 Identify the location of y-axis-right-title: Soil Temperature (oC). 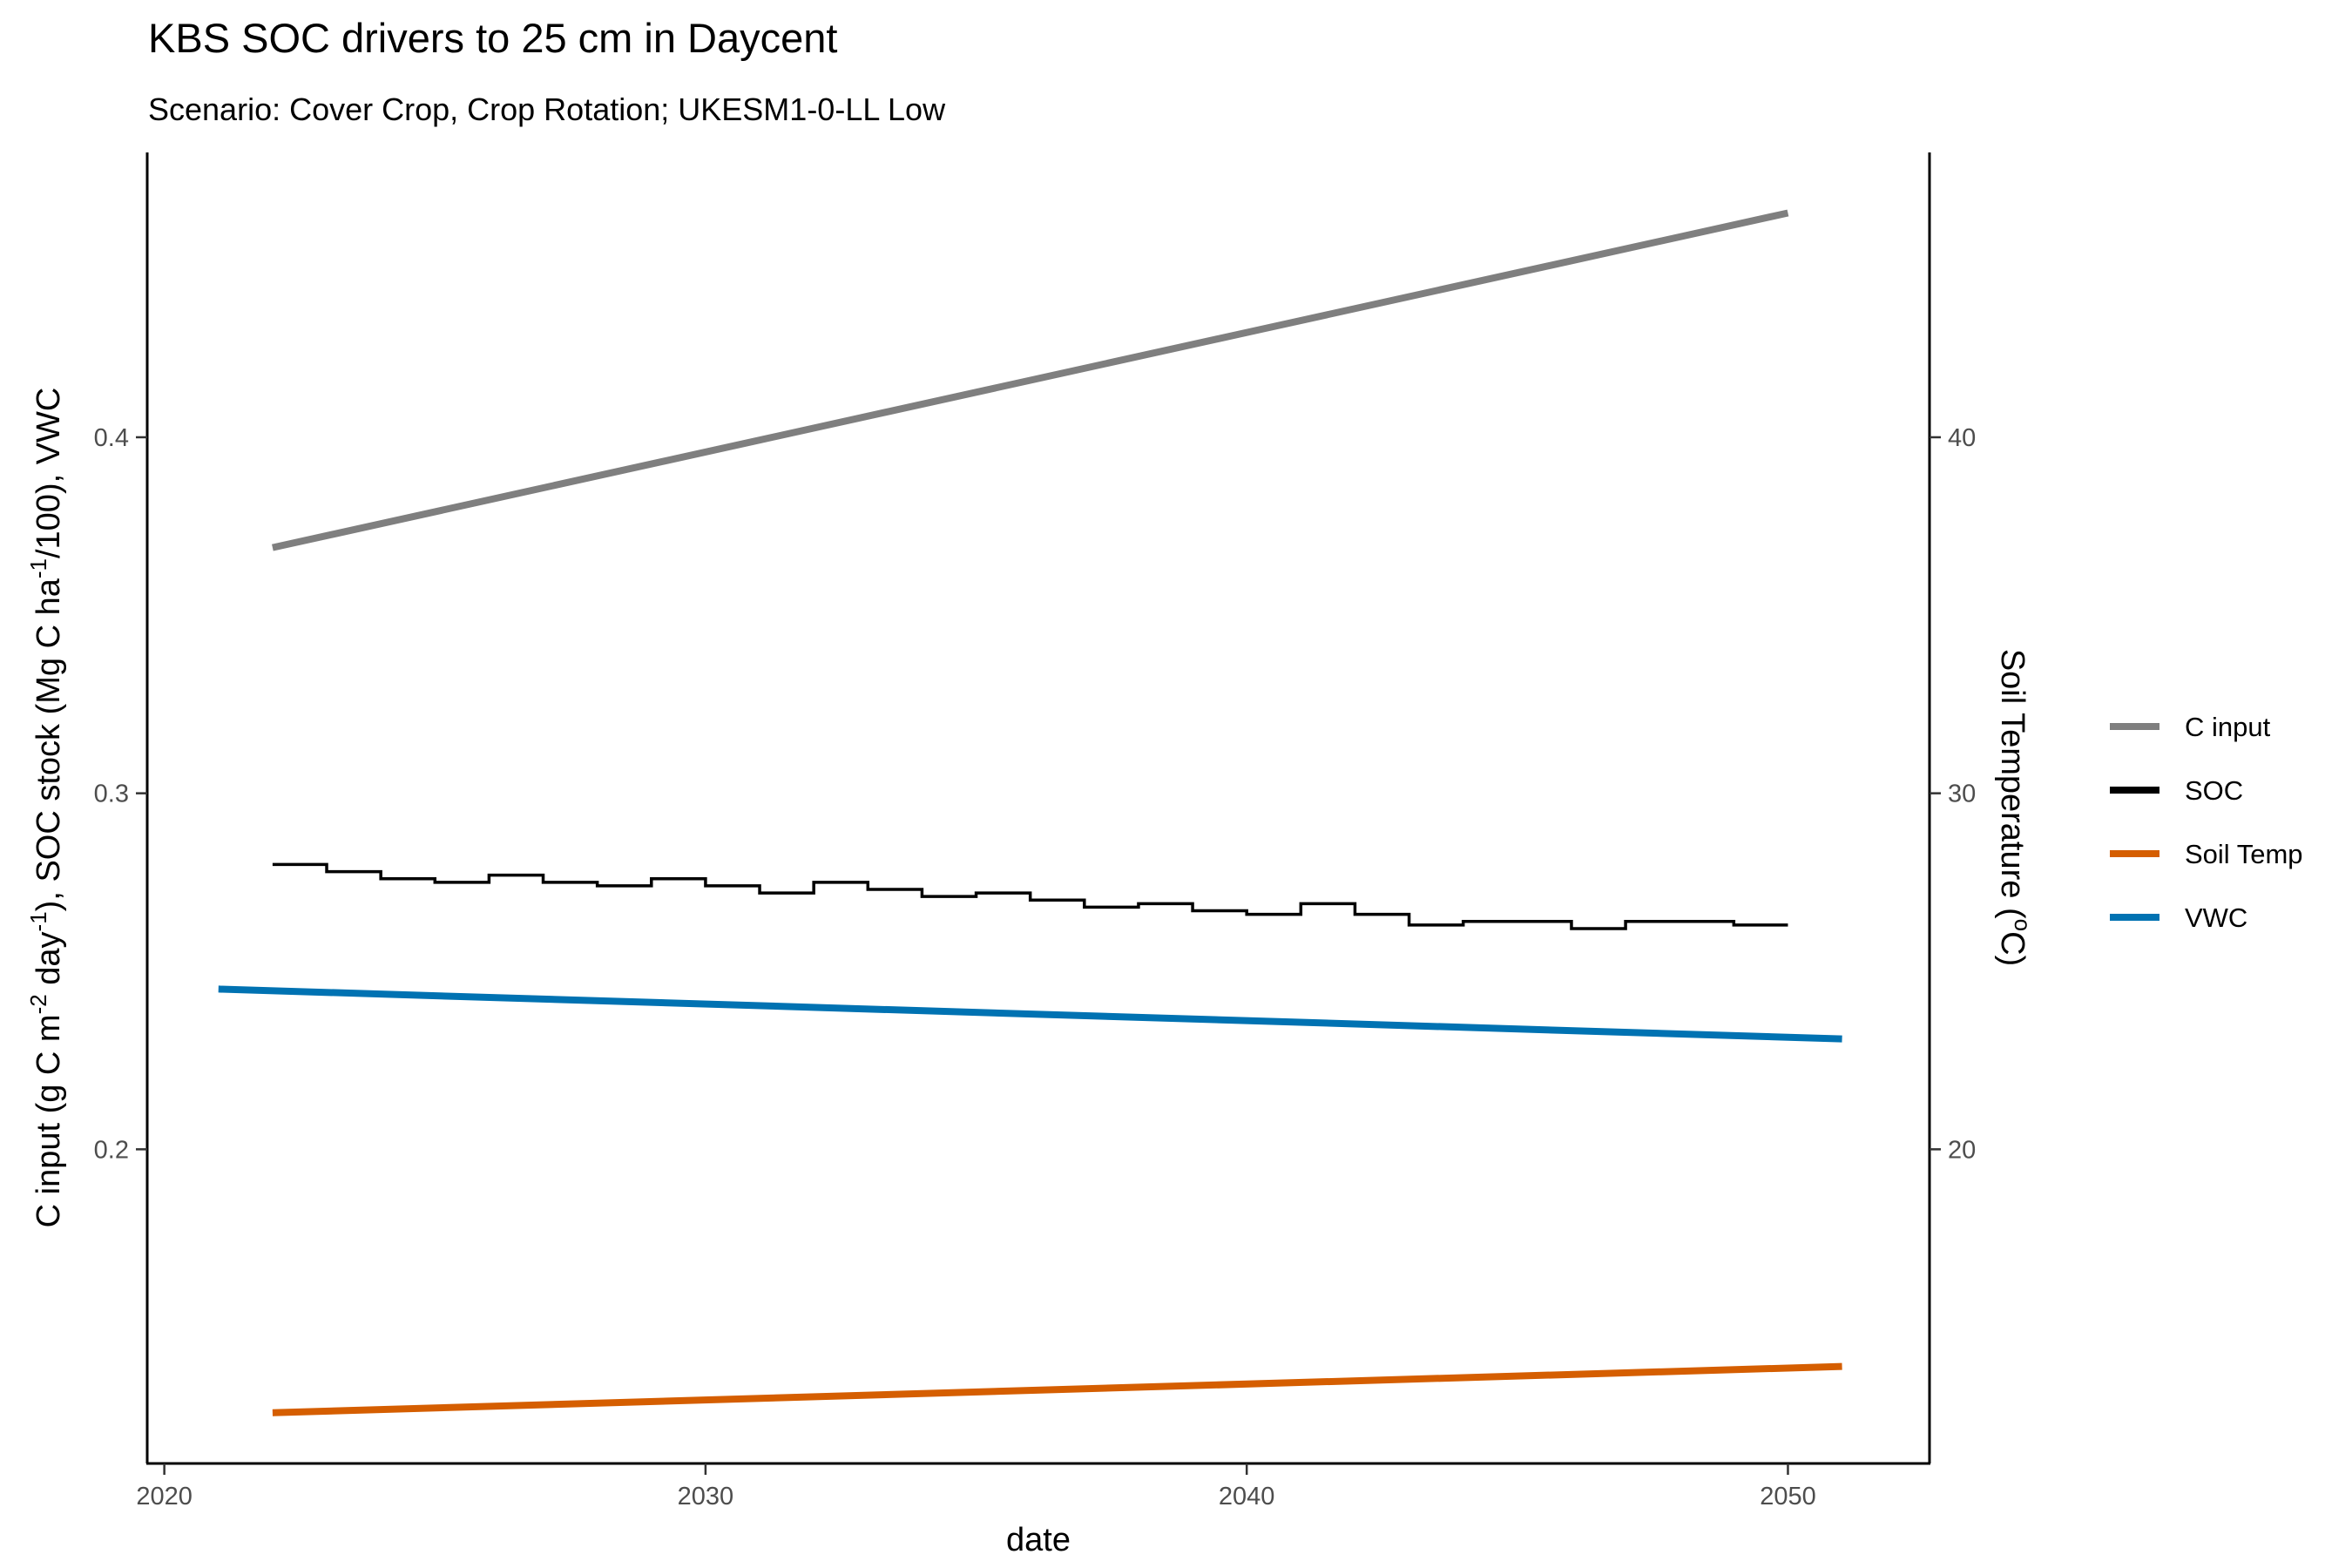
(2015, 807).